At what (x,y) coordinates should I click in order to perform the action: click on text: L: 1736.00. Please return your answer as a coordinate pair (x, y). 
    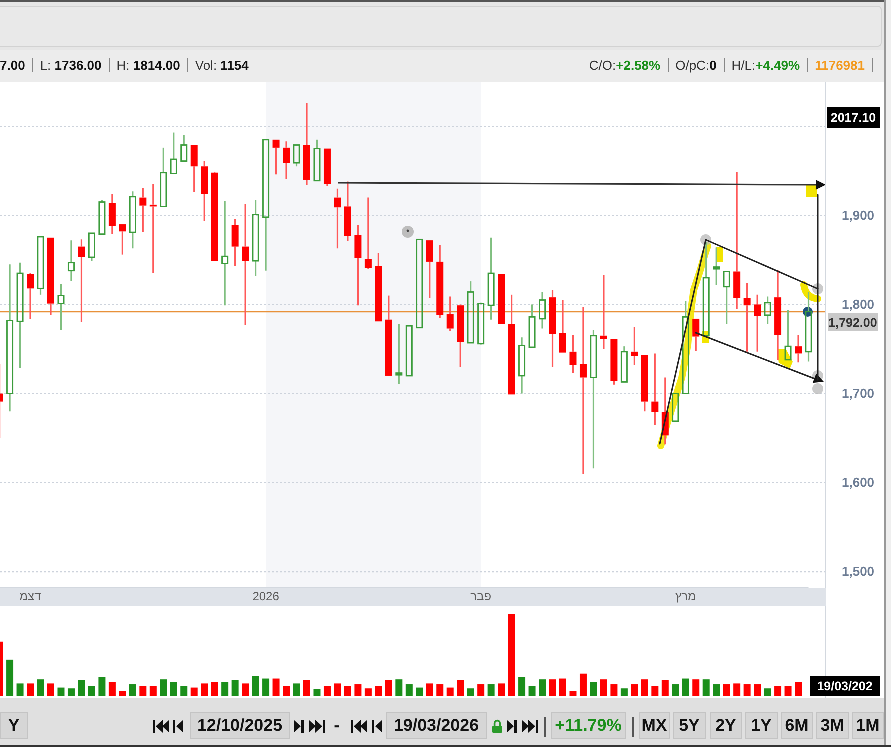
    Looking at the image, I should click on (71, 65).